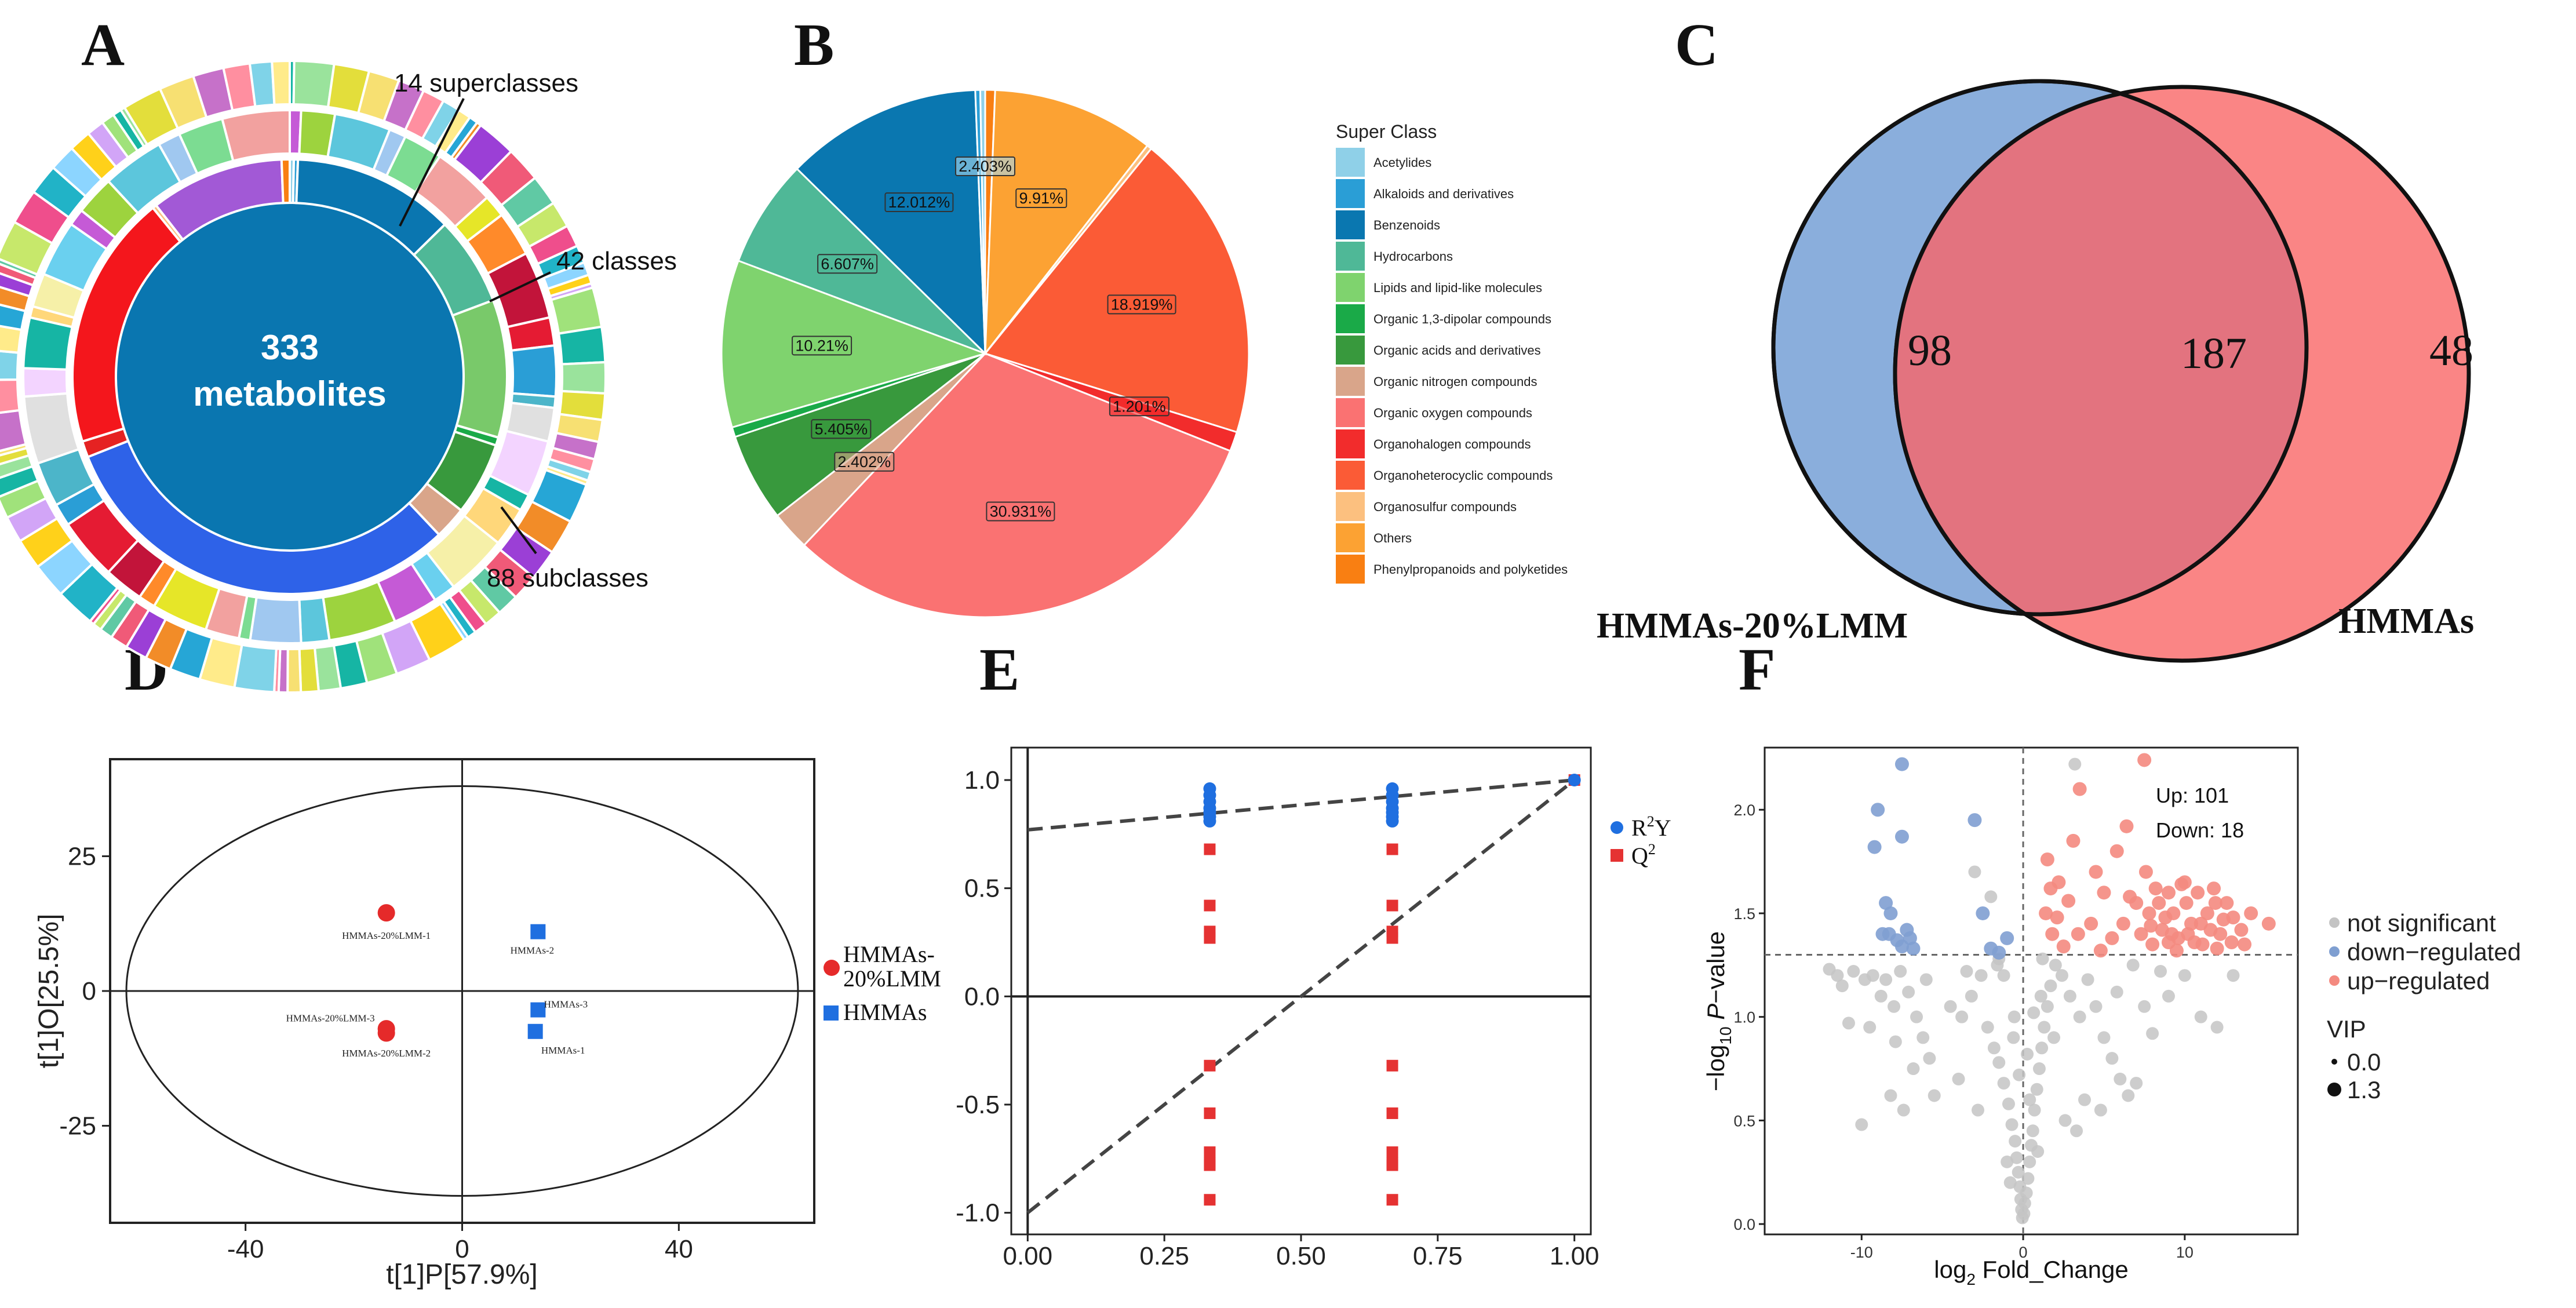 Image resolution: width=2576 pixels, height=1308 pixels. Describe the element at coordinates (89, 991) in the screenshot. I see `plot-d-ytick-label: 0` at that location.